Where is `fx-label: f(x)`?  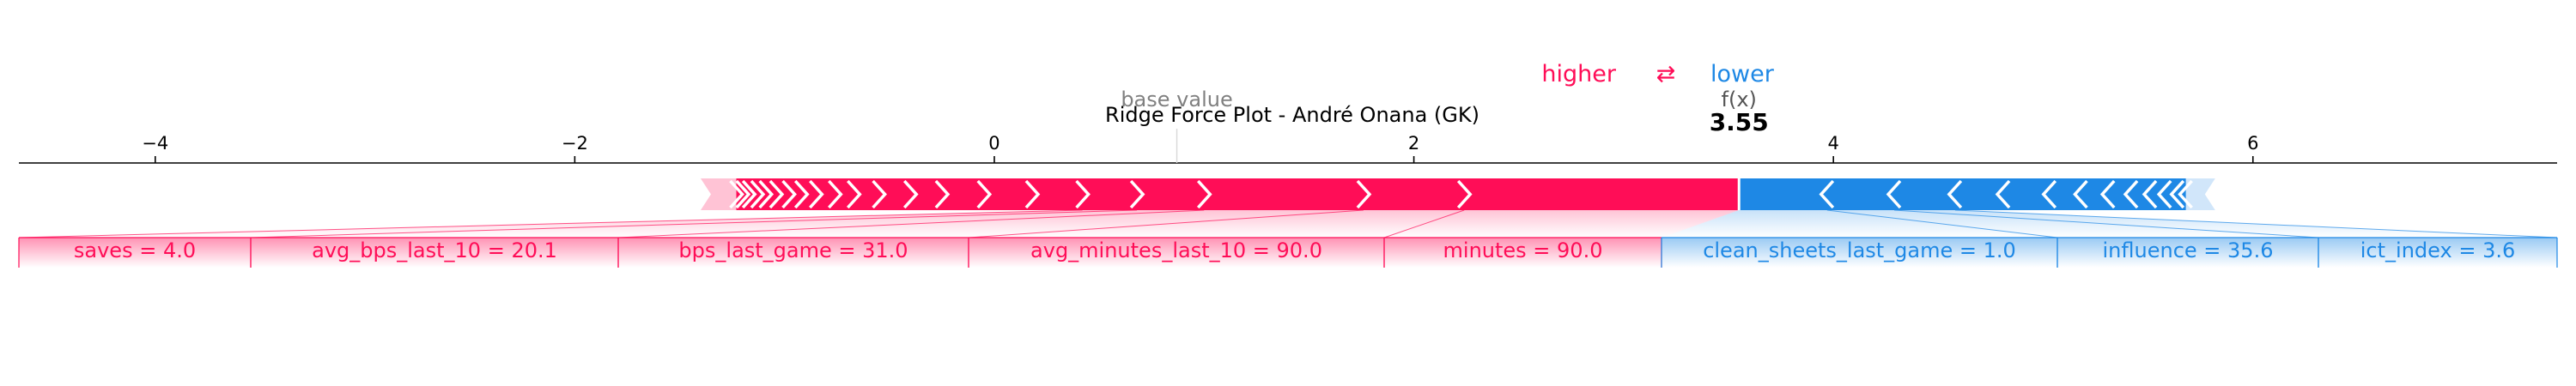
fx-label: f(x) is located at coordinates (1740, 99).